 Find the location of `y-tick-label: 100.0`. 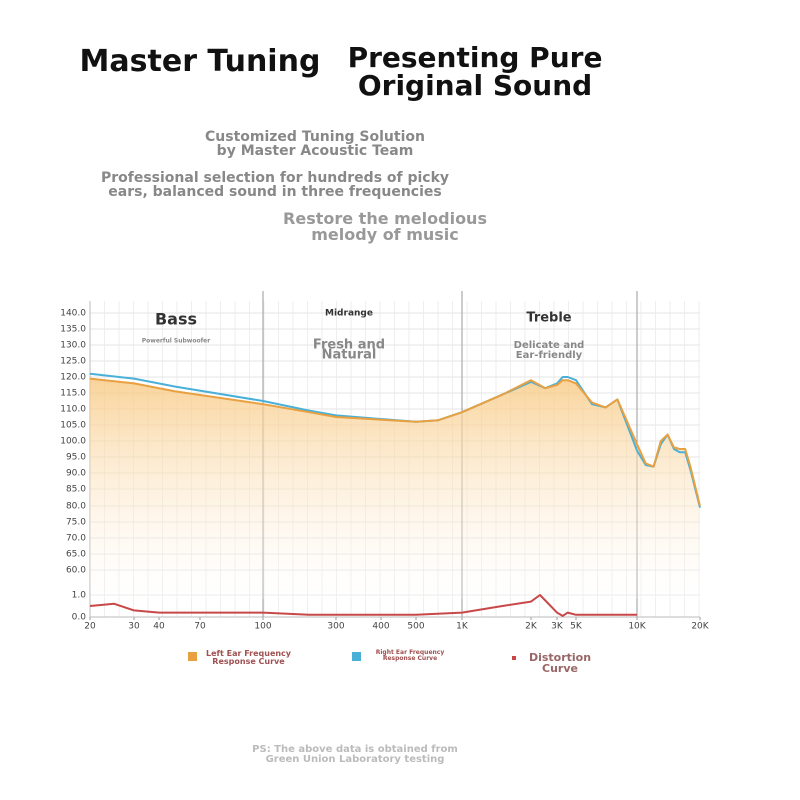

y-tick-label: 100.0 is located at coordinates (73, 442).